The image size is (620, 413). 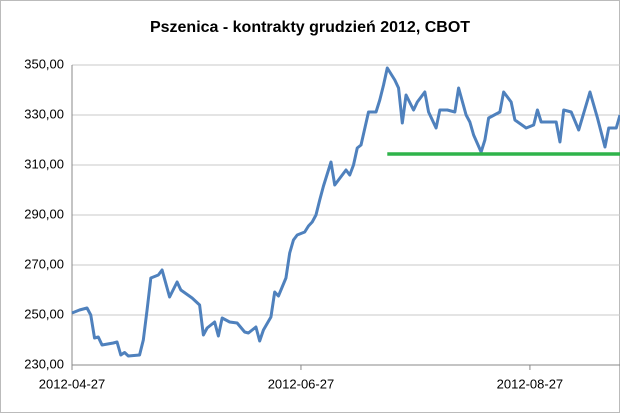 What do you see at coordinates (44, 163) in the screenshot?
I see `y-tick-label: 310,00` at bounding box center [44, 163].